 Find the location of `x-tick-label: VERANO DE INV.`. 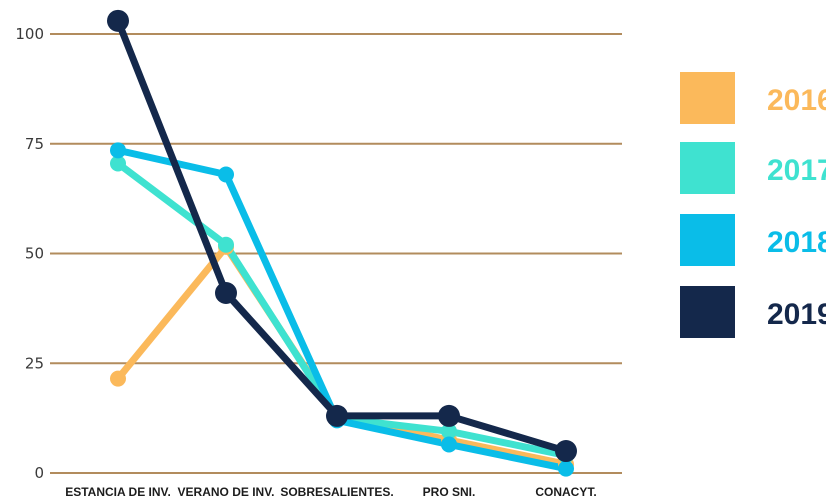

x-tick-label: VERANO DE INV. is located at coordinates (226, 492).